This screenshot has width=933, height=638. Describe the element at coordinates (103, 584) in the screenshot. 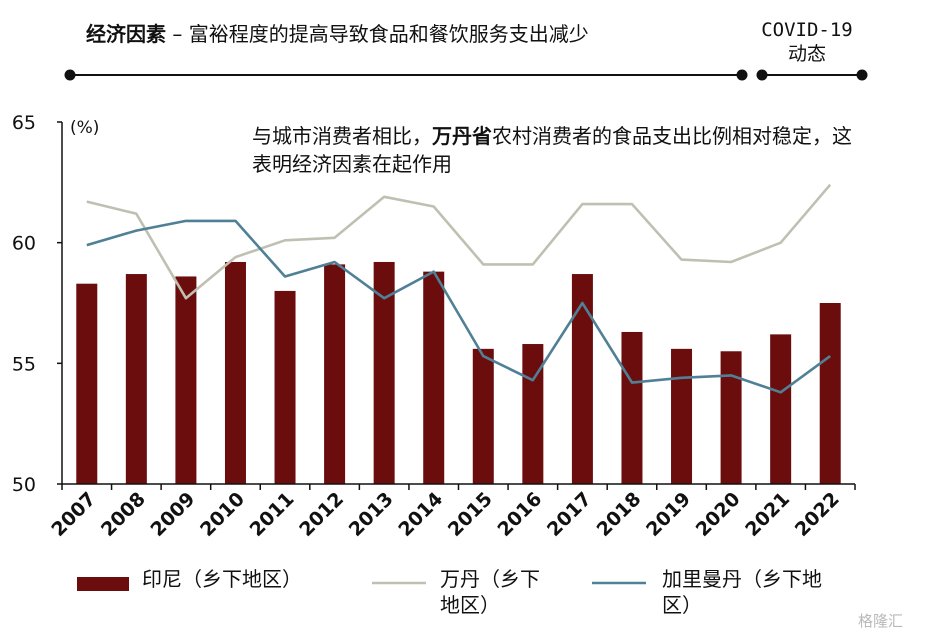

I see `legend-swatch-bar` at that location.